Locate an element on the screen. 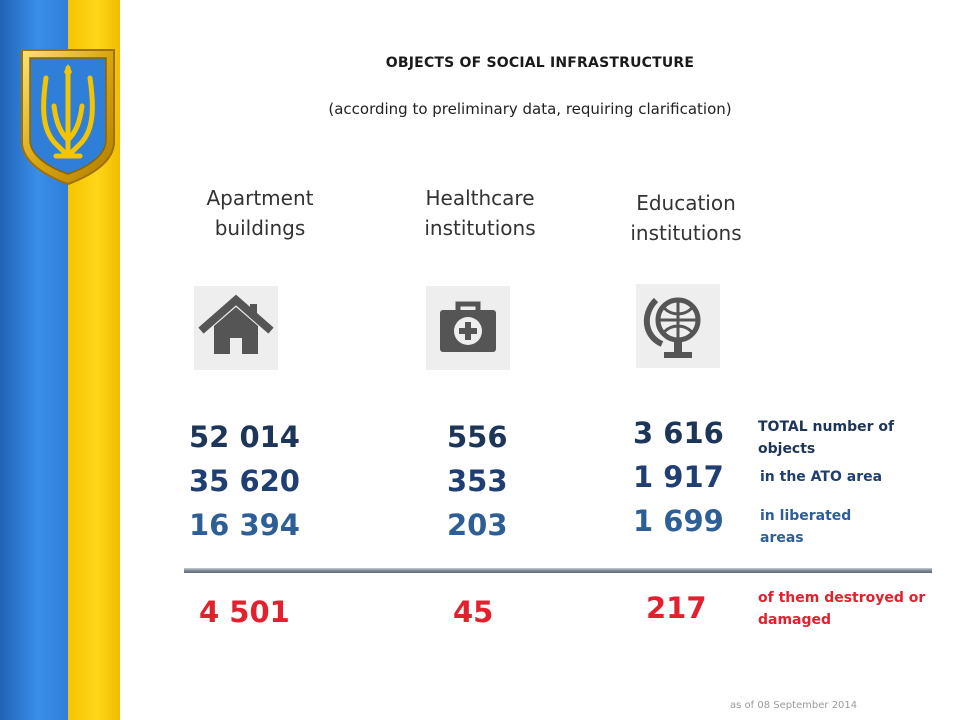 The image size is (960, 720). coat-of-arms-icon is located at coordinates (68, 117).